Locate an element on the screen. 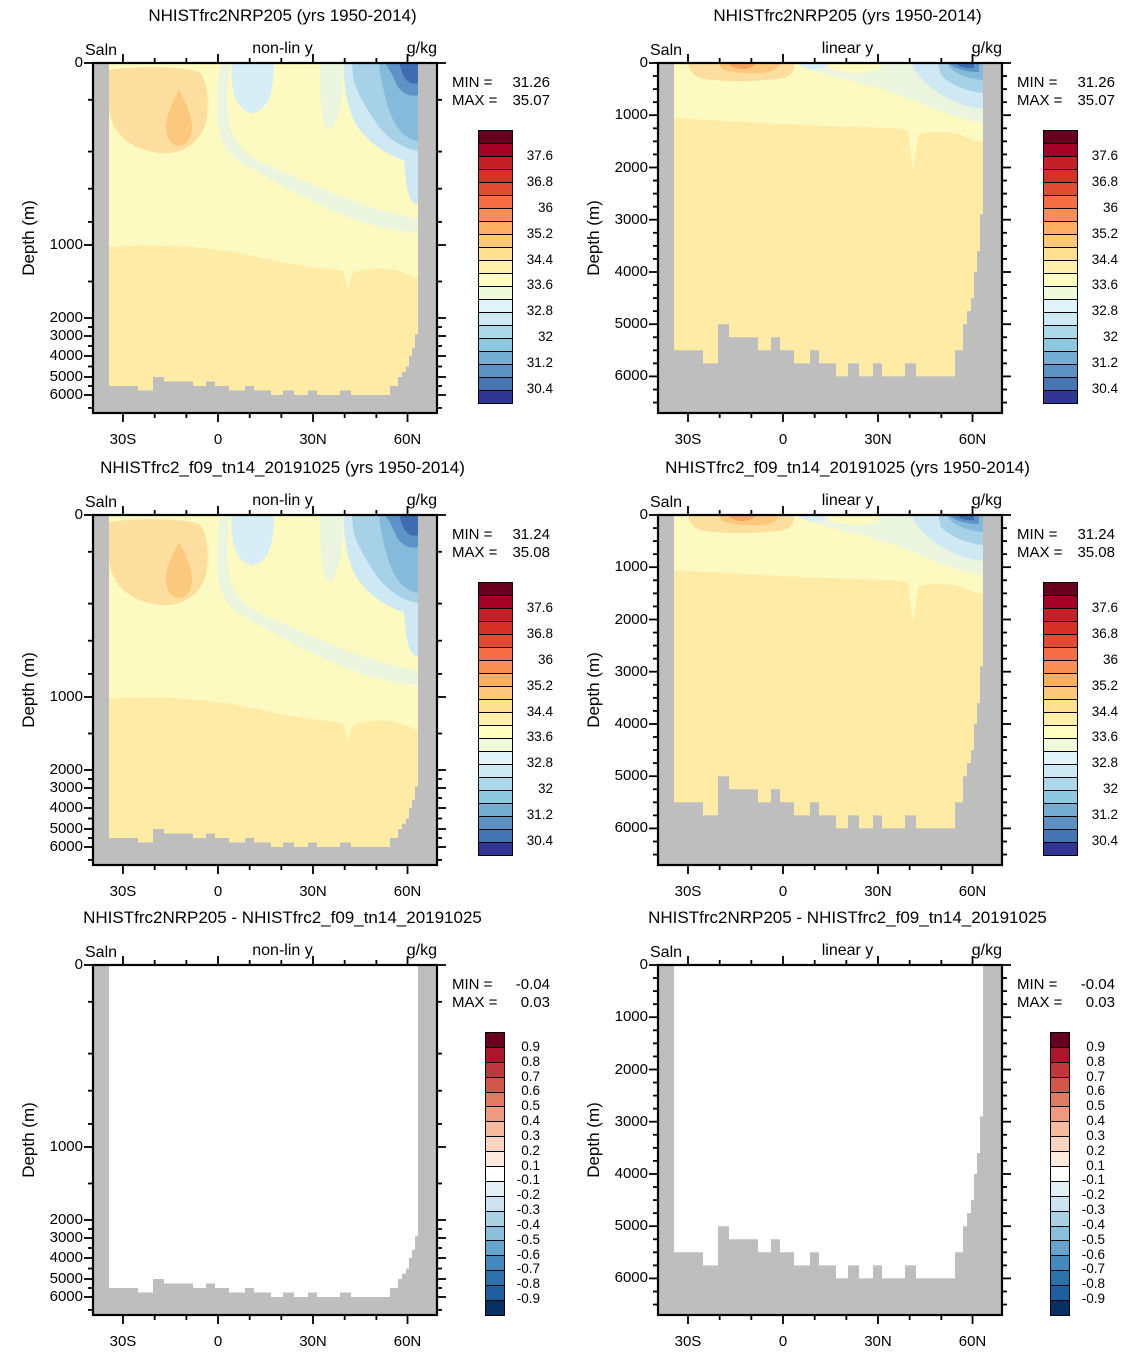  depth-tick-label: 4000 is located at coordinates (631, 1173).